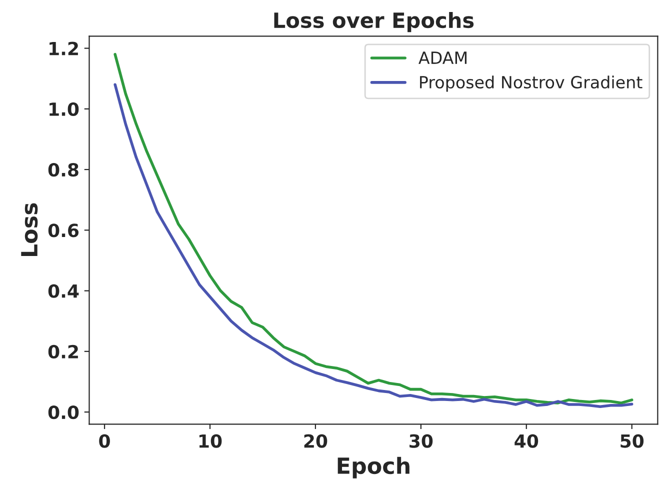 This screenshot has height=482, width=661. What do you see at coordinates (374, 467) in the screenshot?
I see `x-axis-title: Epoch` at bounding box center [374, 467].